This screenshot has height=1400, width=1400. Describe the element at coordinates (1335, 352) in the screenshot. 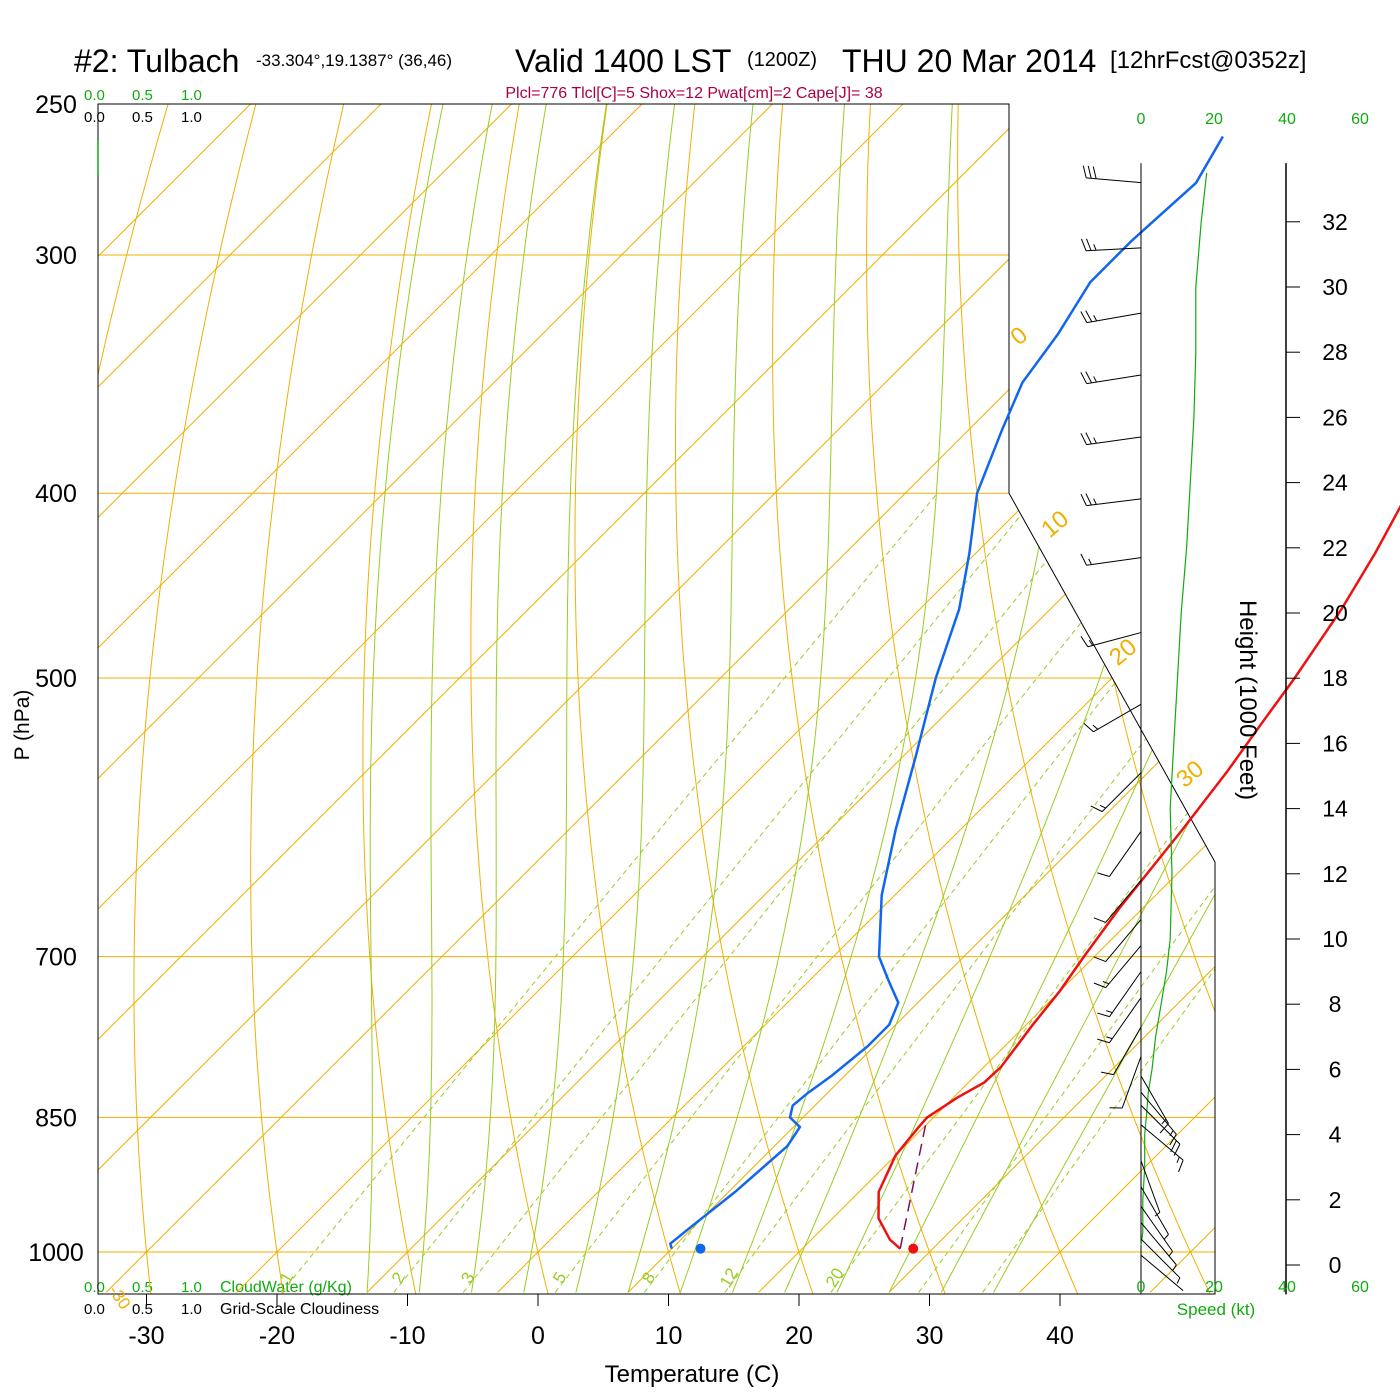

I see `height-tick-label: 28` at that location.